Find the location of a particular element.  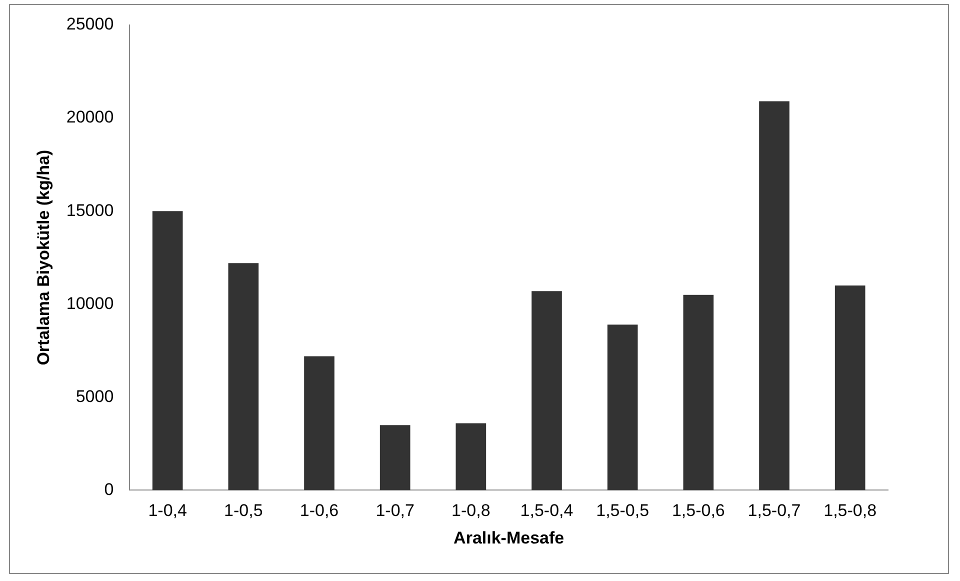

y-tick-label: 25000 is located at coordinates (90, 24).